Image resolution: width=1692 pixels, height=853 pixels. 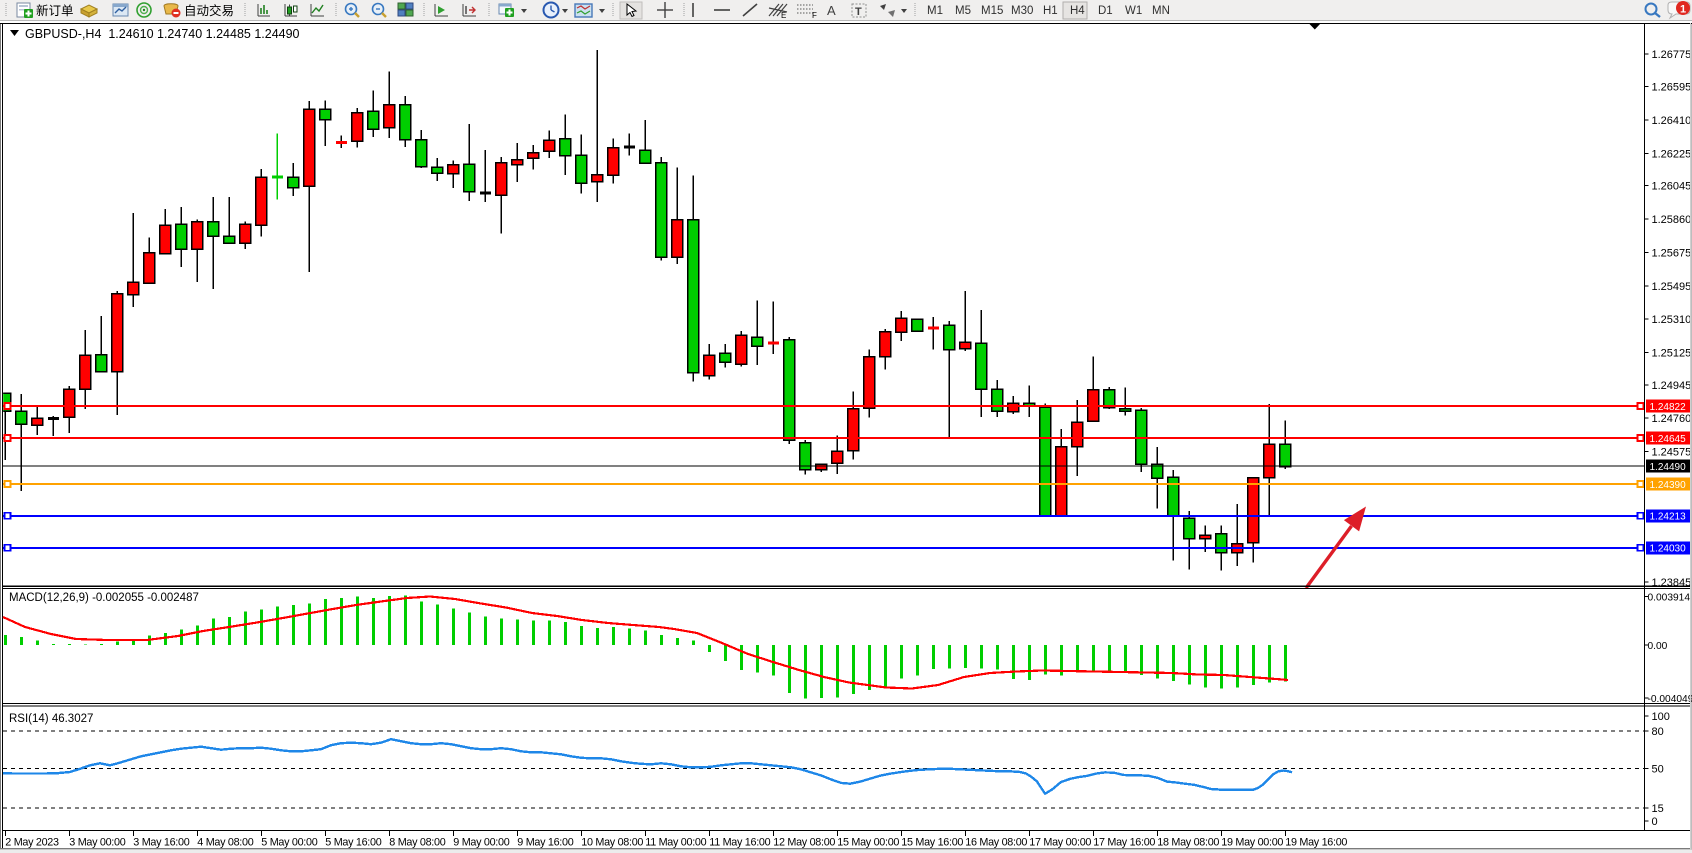 I want to click on svg-text: 100, so click(x=1661, y=717).